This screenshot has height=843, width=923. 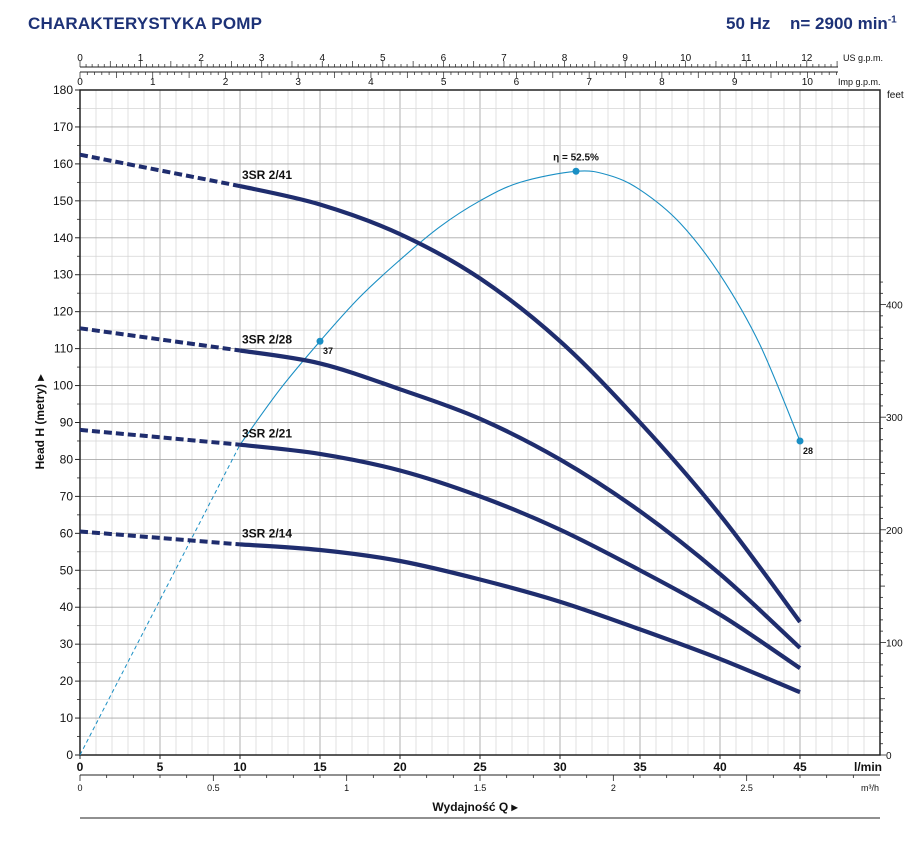 I want to click on feet-unit-label: feet, so click(x=895, y=95).